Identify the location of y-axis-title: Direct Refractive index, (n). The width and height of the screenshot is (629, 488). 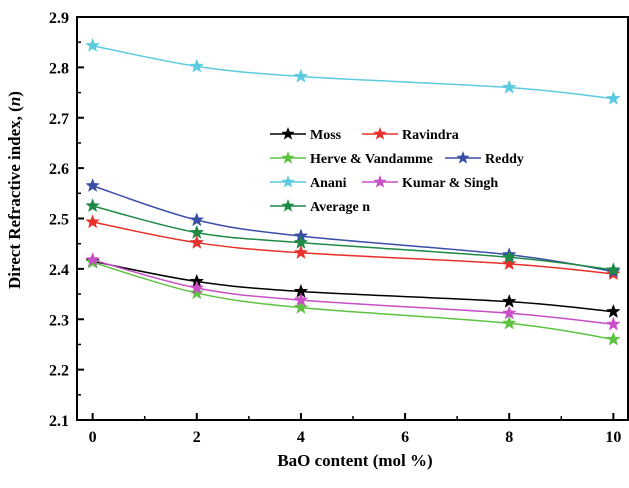
(14, 190).